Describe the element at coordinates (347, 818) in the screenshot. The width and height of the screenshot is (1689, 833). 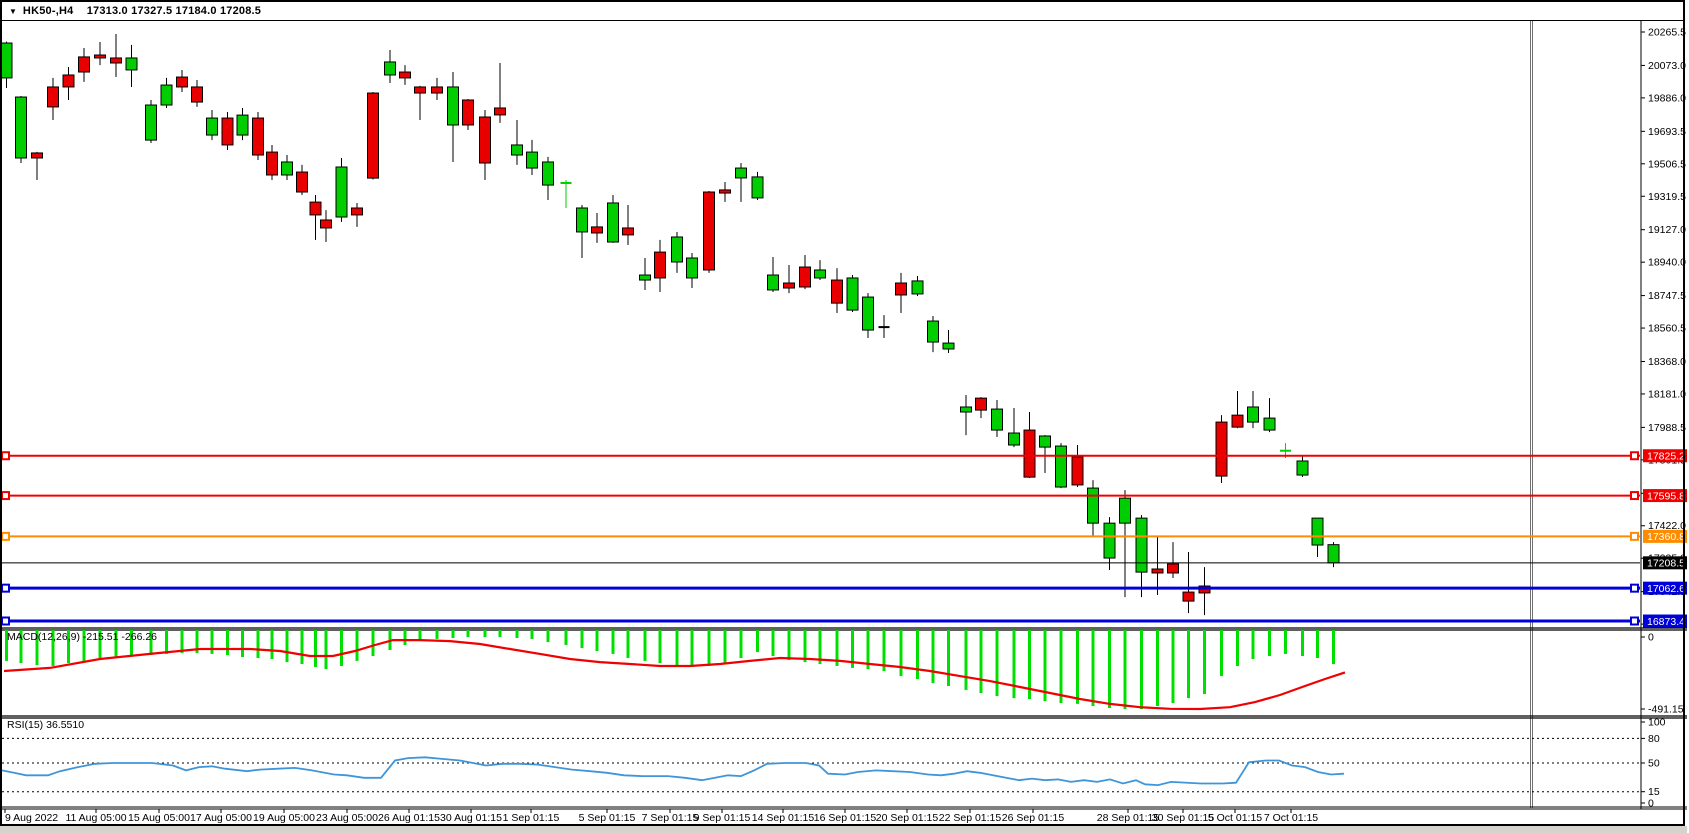
I see `date-tick-label: 23 Aug 05:00` at that location.